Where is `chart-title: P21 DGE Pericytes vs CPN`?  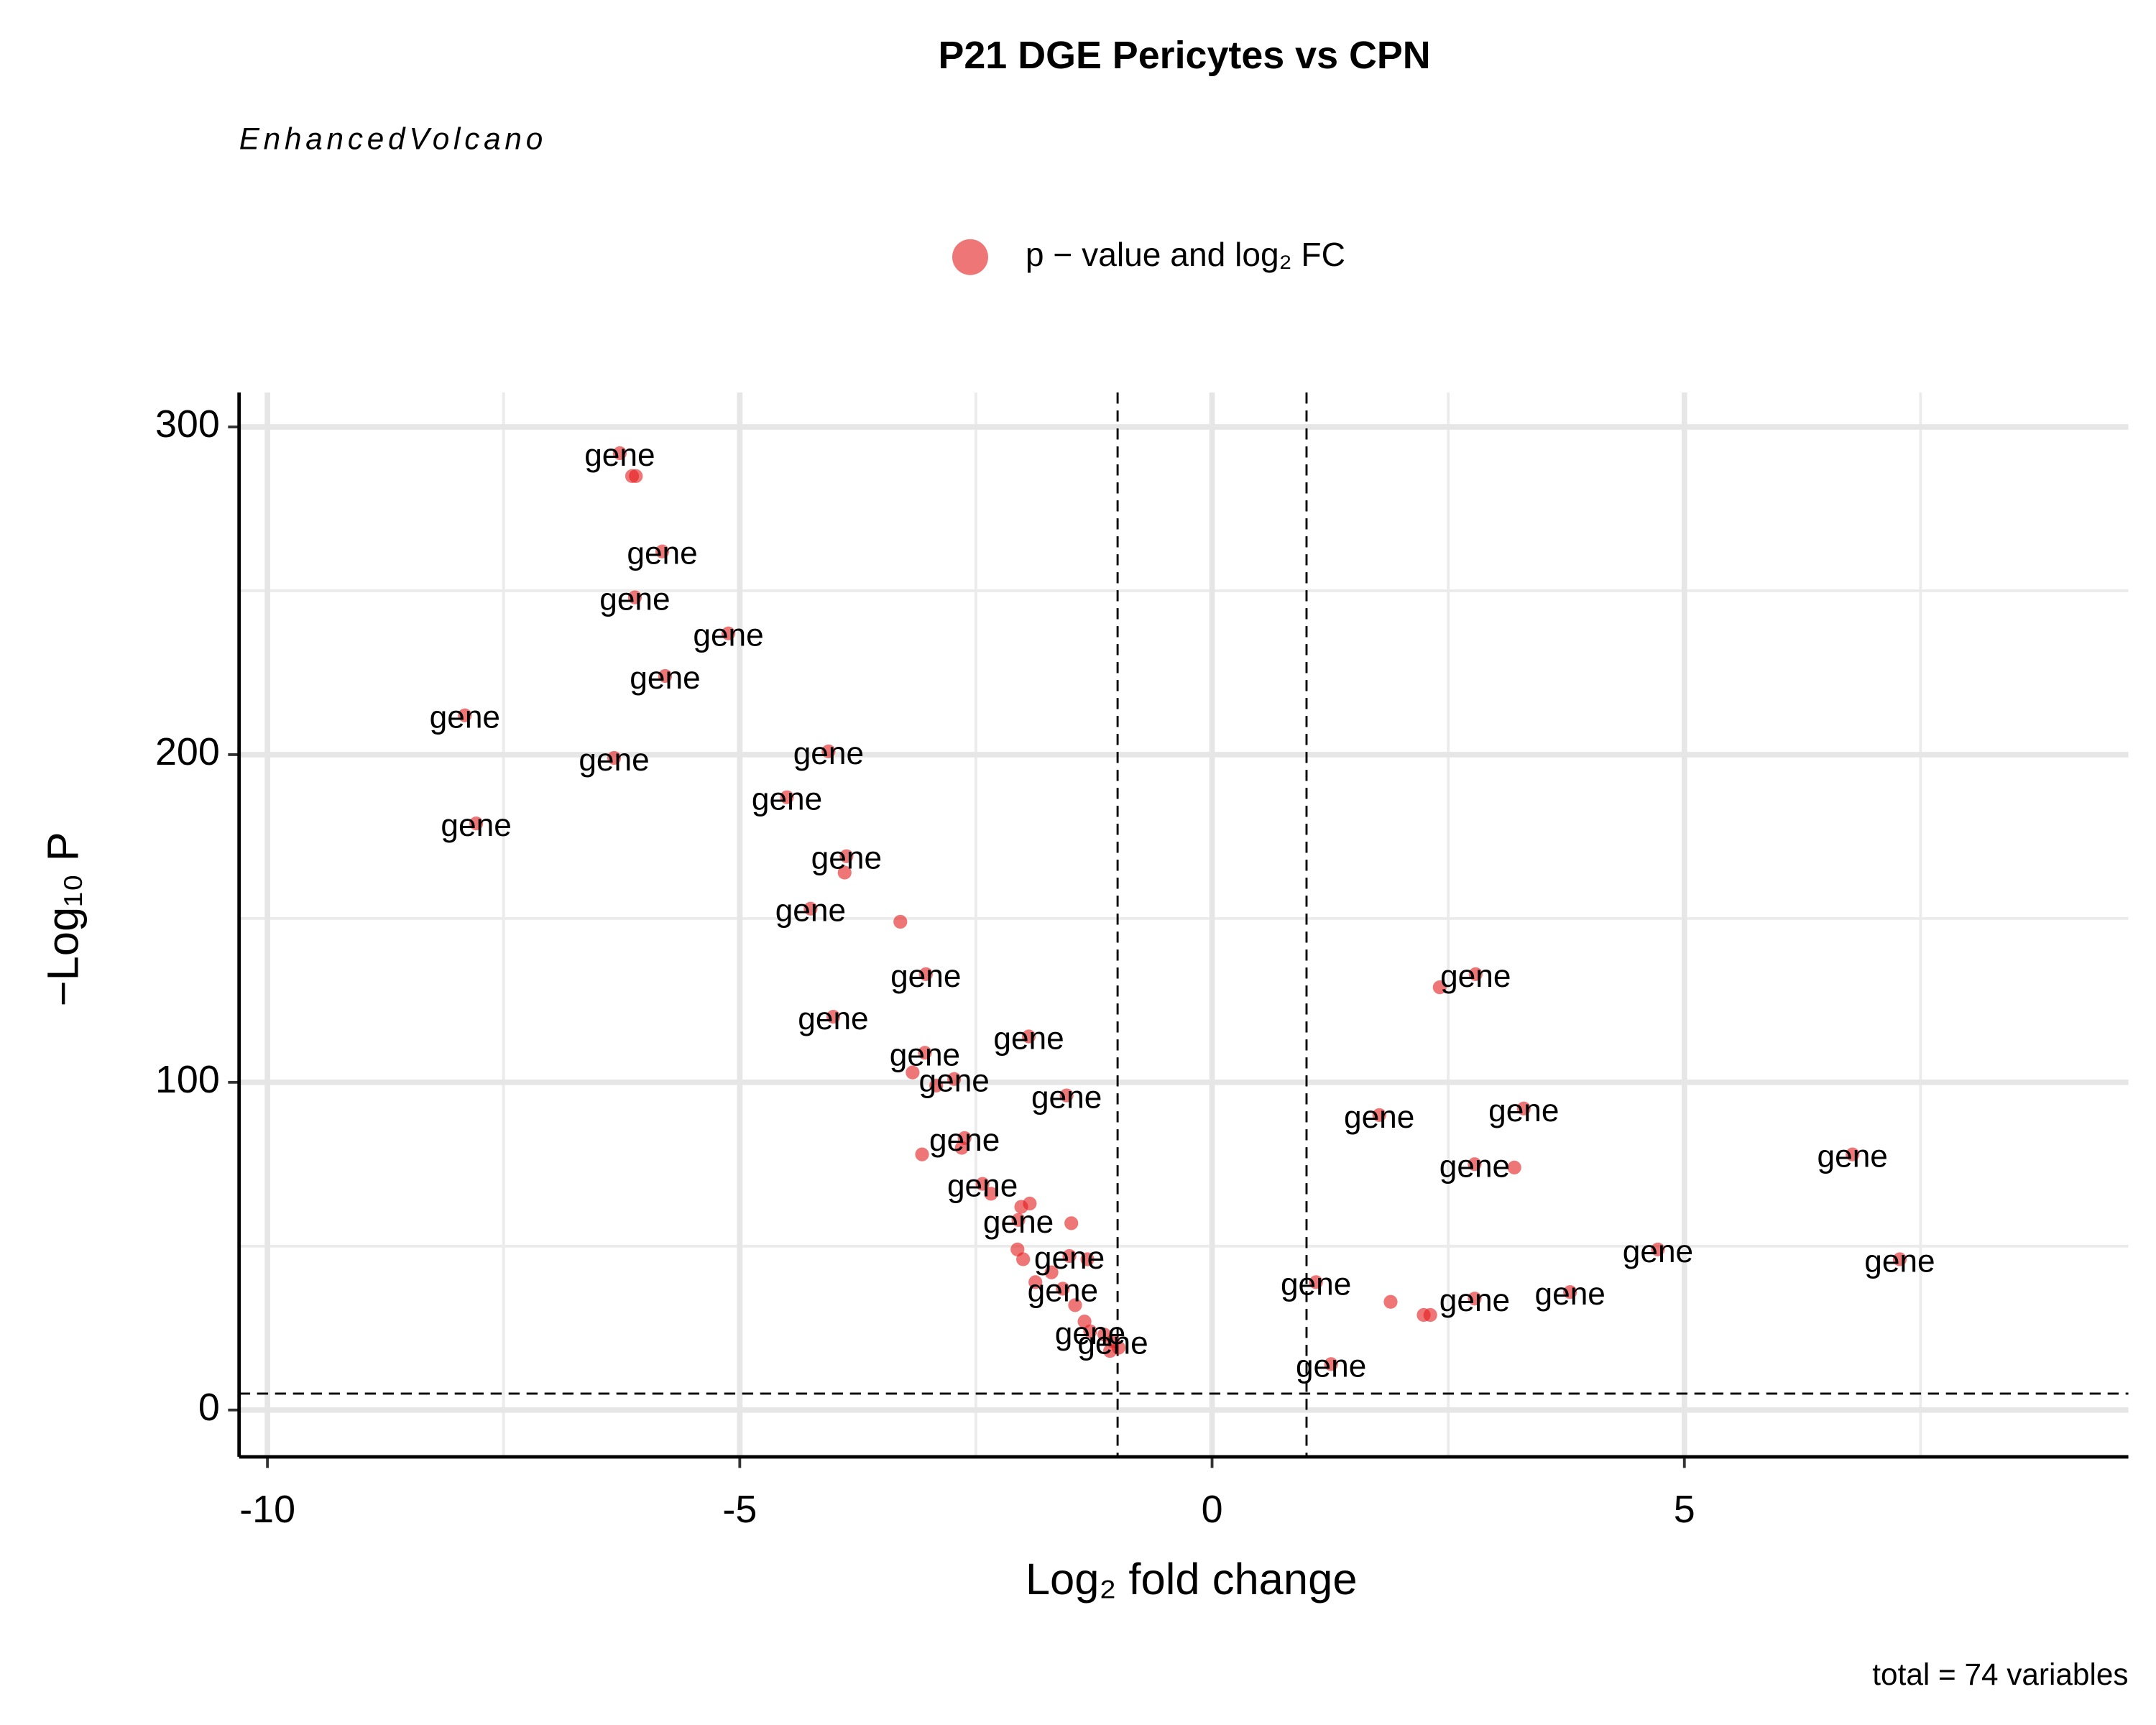 chart-title: P21 DGE Pericytes vs CPN is located at coordinates (1184, 55).